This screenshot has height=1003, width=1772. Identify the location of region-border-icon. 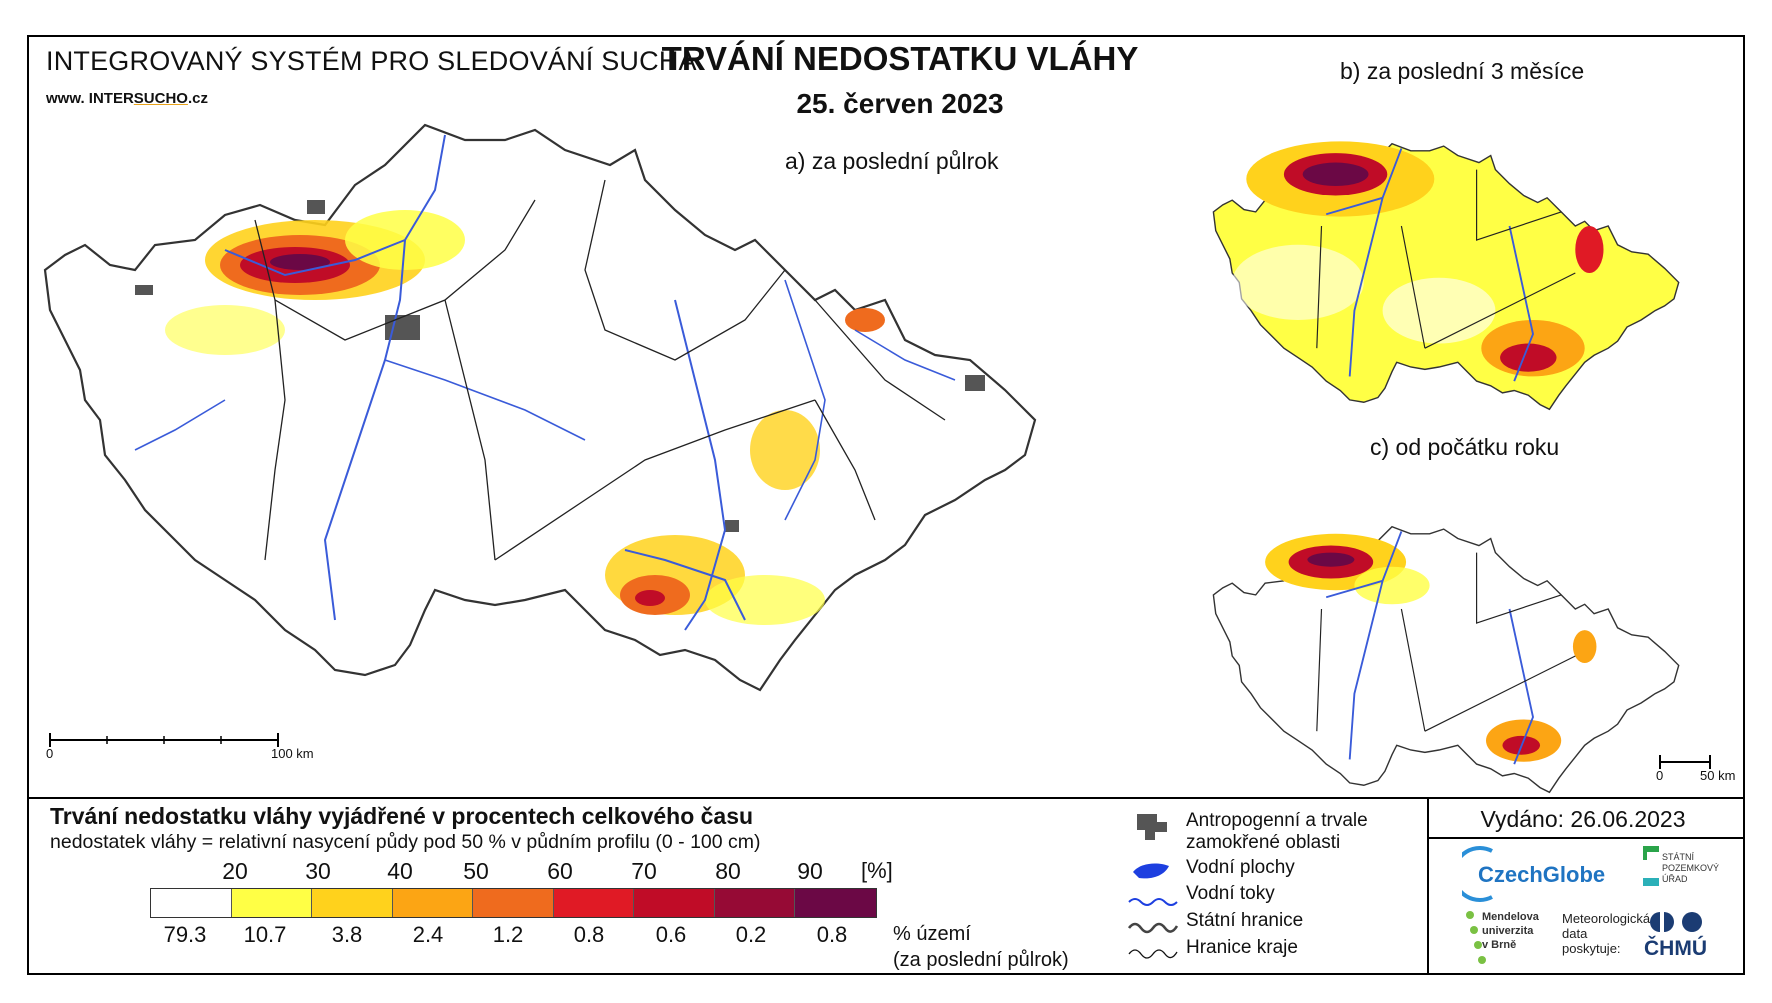
(1153, 954).